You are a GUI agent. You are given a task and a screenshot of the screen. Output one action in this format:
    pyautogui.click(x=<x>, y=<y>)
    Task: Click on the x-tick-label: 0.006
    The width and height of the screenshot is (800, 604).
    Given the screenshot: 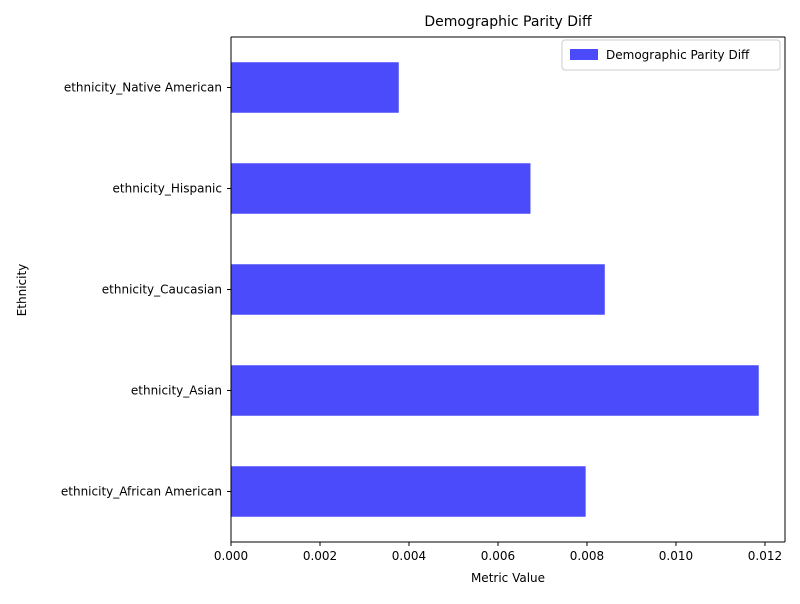 What is the action you would take?
    pyautogui.click(x=498, y=556)
    